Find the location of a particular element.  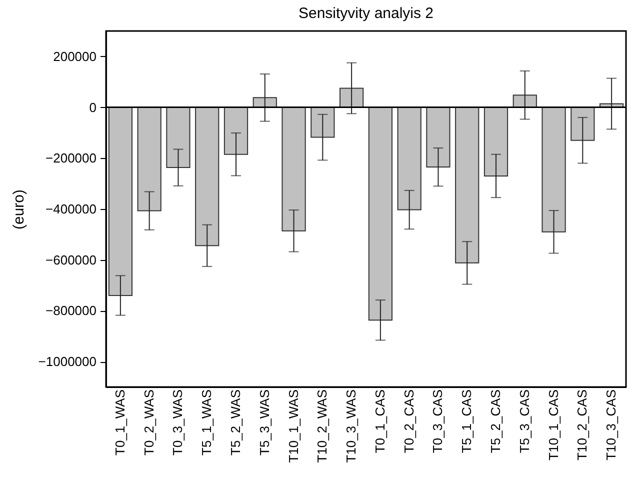

x-tick-label: T10_1_CAS is located at coordinates (553, 424).